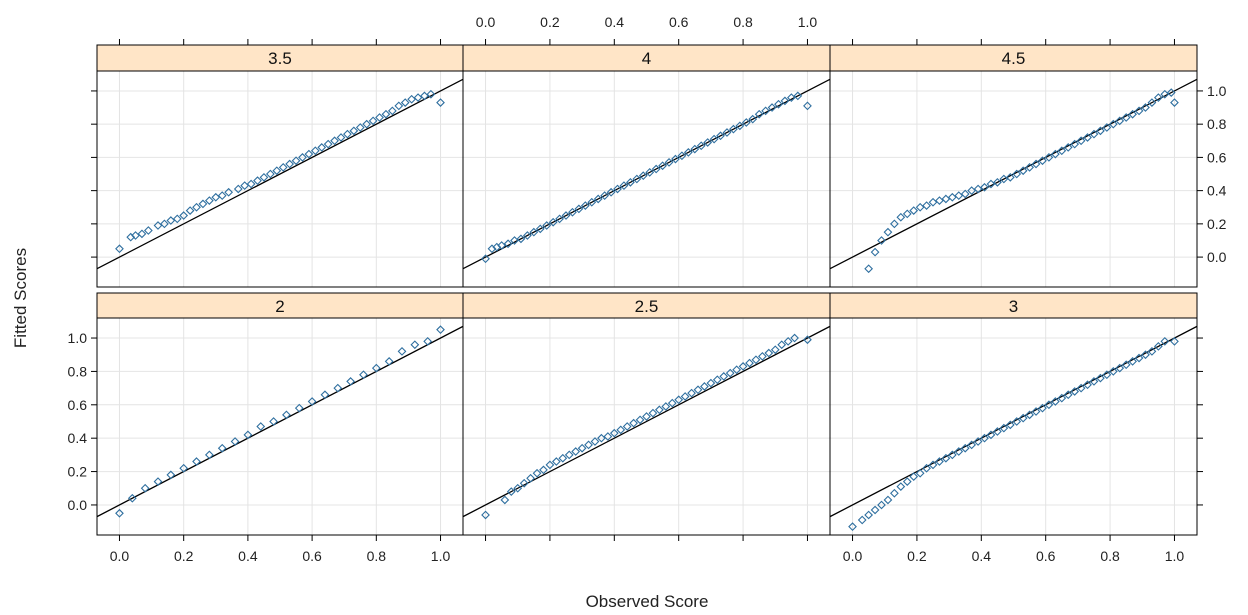 This screenshot has width=1248, height=615. Describe the element at coordinates (1217, 91) in the screenshot. I see `y-tick-label-right: 1.0` at that location.